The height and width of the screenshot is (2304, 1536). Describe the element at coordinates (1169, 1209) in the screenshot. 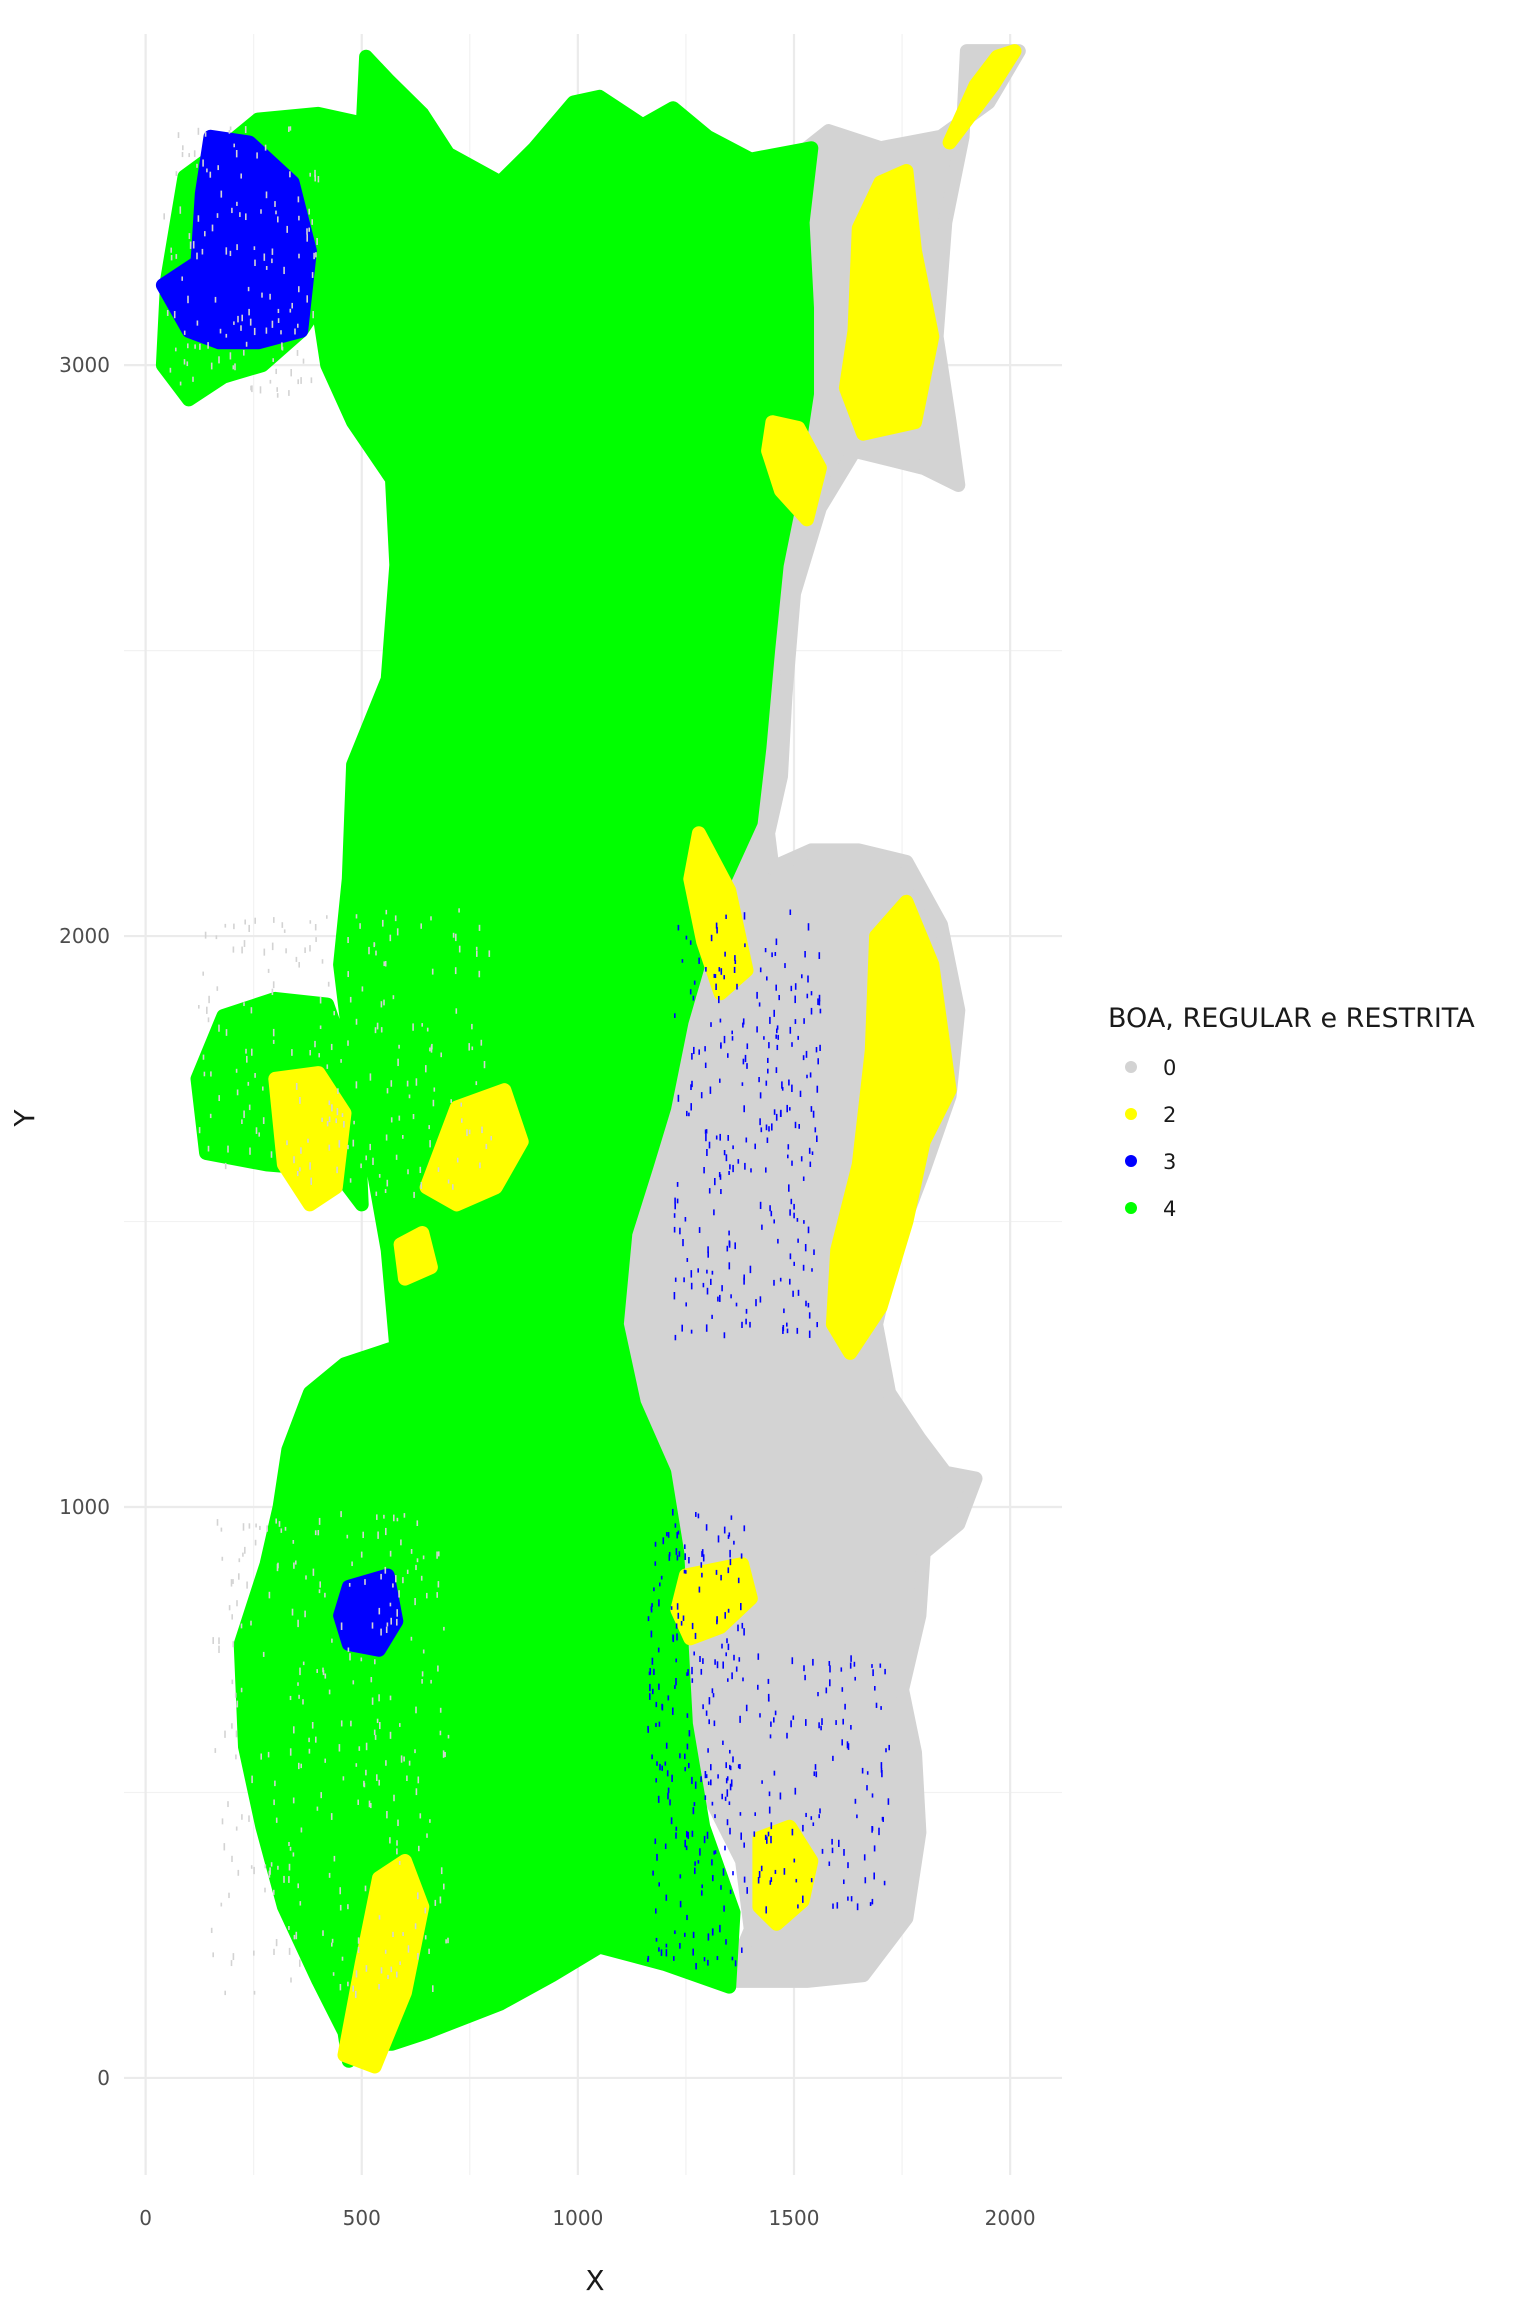

I see `legend-label-4: 4` at that location.